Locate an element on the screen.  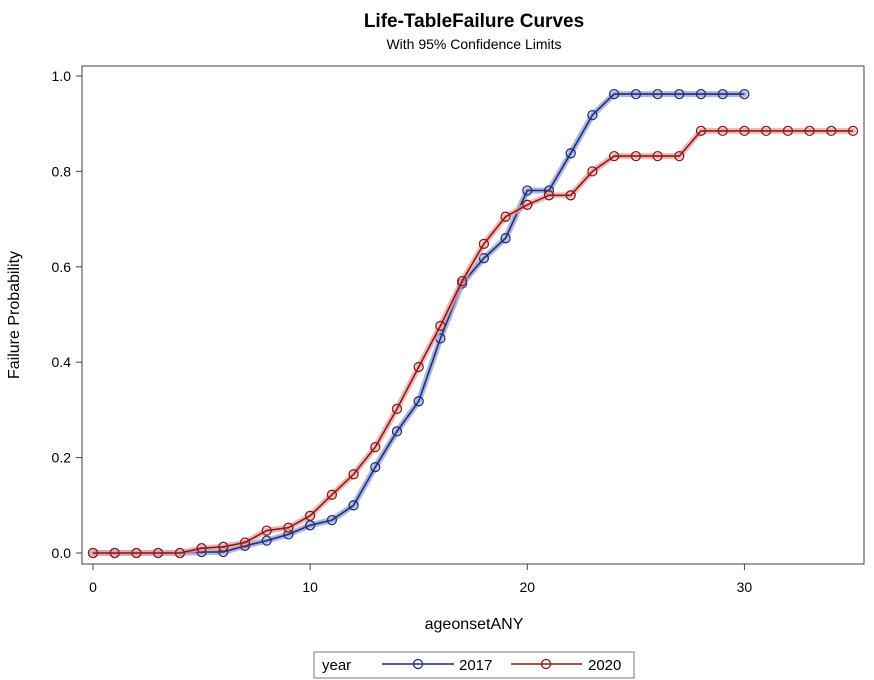
y-axis-label: Failure Probability is located at coordinates (14, 315).